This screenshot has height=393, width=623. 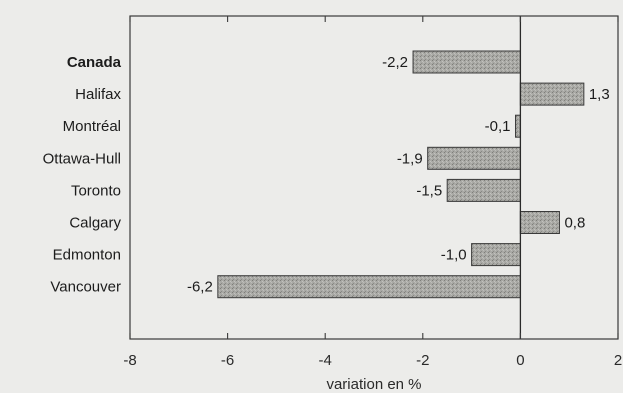 What do you see at coordinates (200, 287) in the screenshot?
I see `value-label-vancouver: -6,2` at bounding box center [200, 287].